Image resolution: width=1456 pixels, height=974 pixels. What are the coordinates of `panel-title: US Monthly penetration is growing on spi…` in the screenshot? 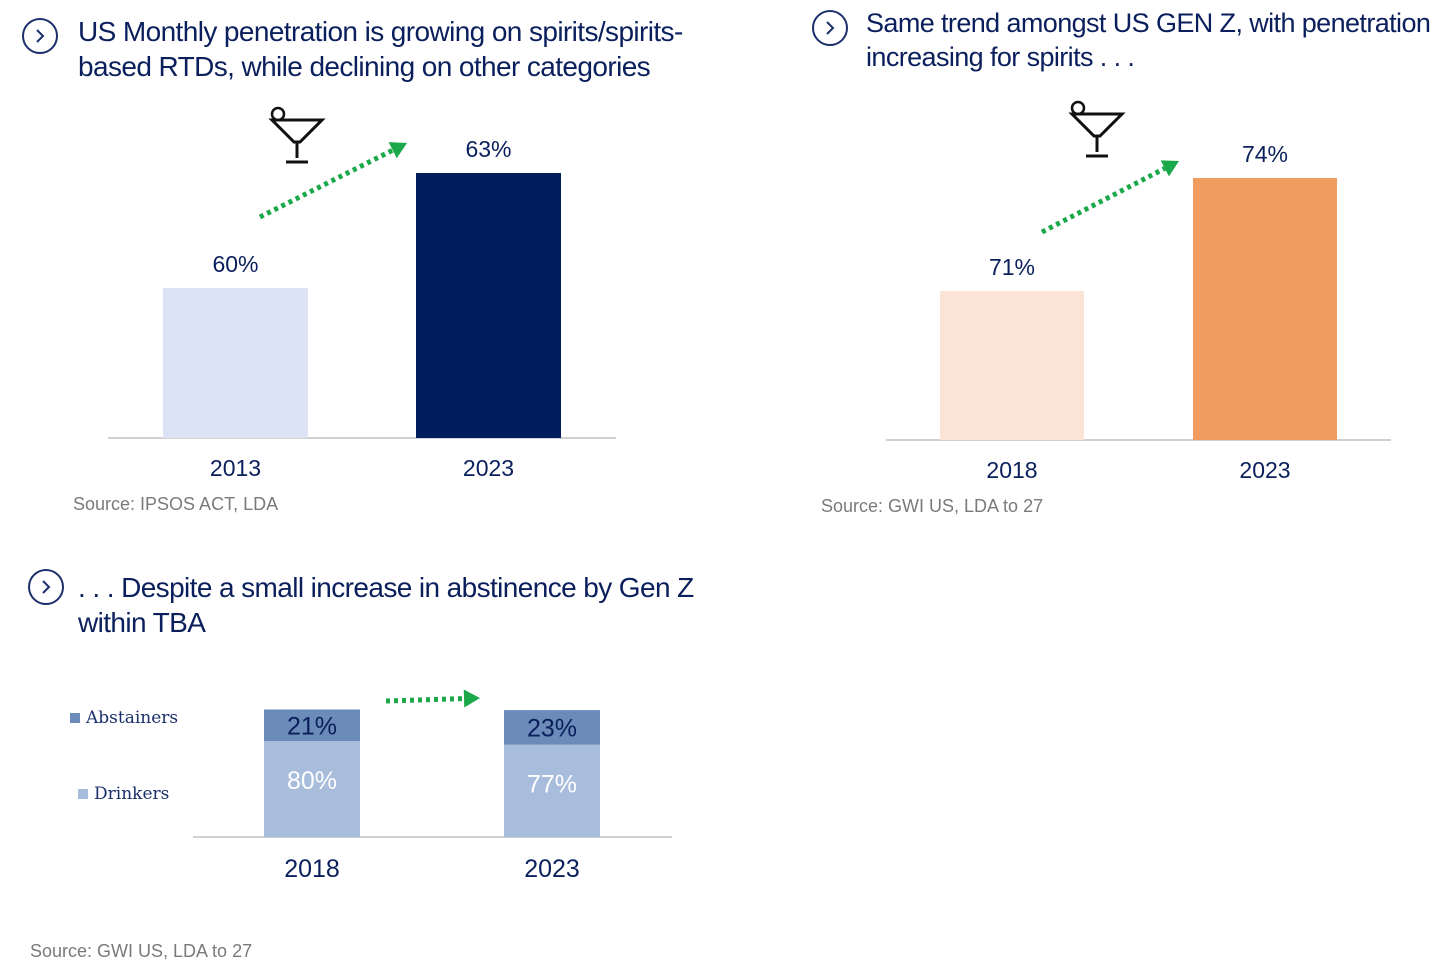 It's located at (380, 49).